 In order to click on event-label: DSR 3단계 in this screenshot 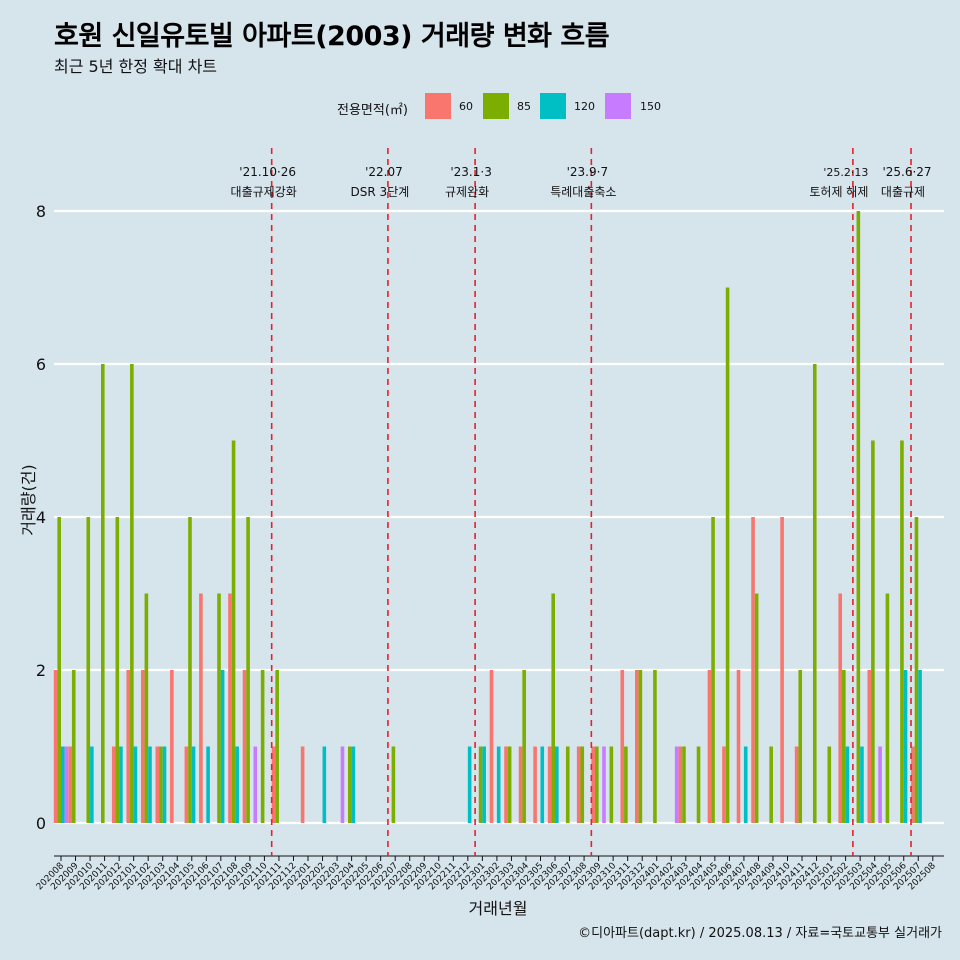, I will do `click(380, 192)`.